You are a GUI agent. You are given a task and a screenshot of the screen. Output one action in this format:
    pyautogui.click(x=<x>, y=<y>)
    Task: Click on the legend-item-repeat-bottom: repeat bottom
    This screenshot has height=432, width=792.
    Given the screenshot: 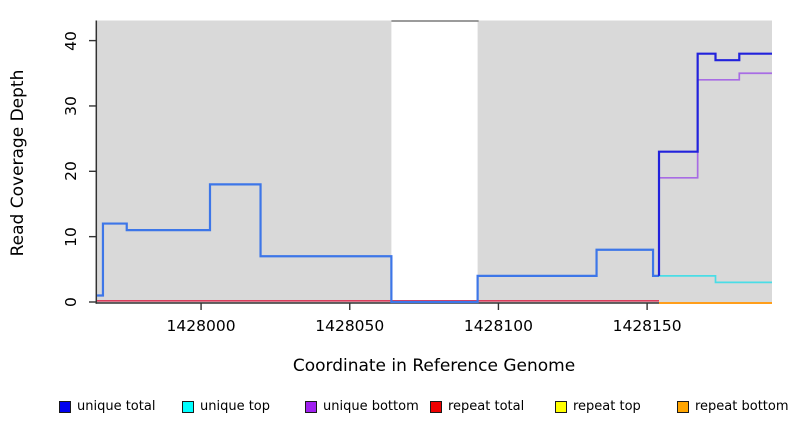 What is the action you would take?
    pyautogui.click(x=733, y=406)
    